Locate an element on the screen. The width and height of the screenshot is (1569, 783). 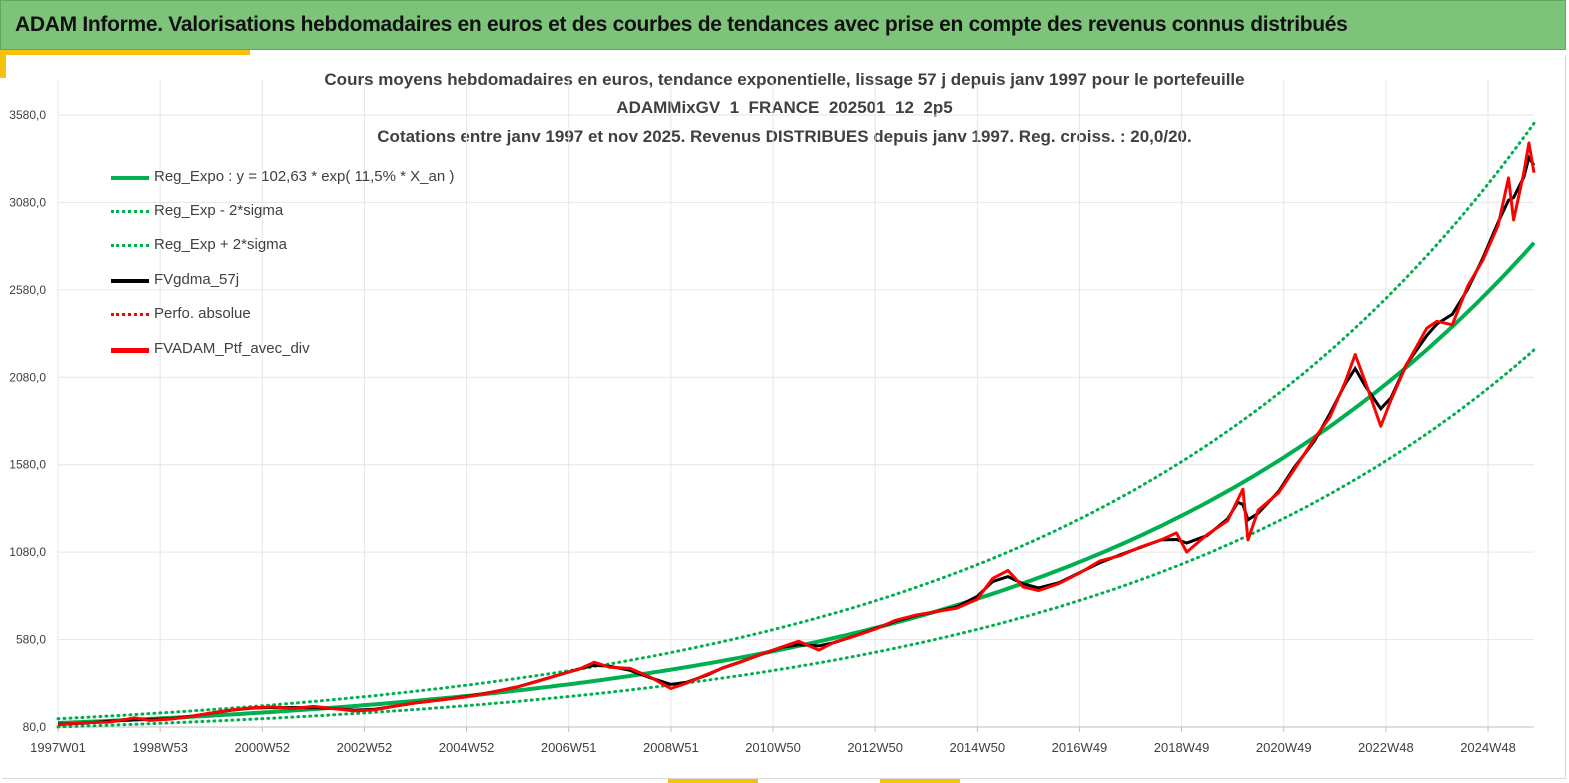
x-tick-label: 2004W52 is located at coordinates (467, 747).